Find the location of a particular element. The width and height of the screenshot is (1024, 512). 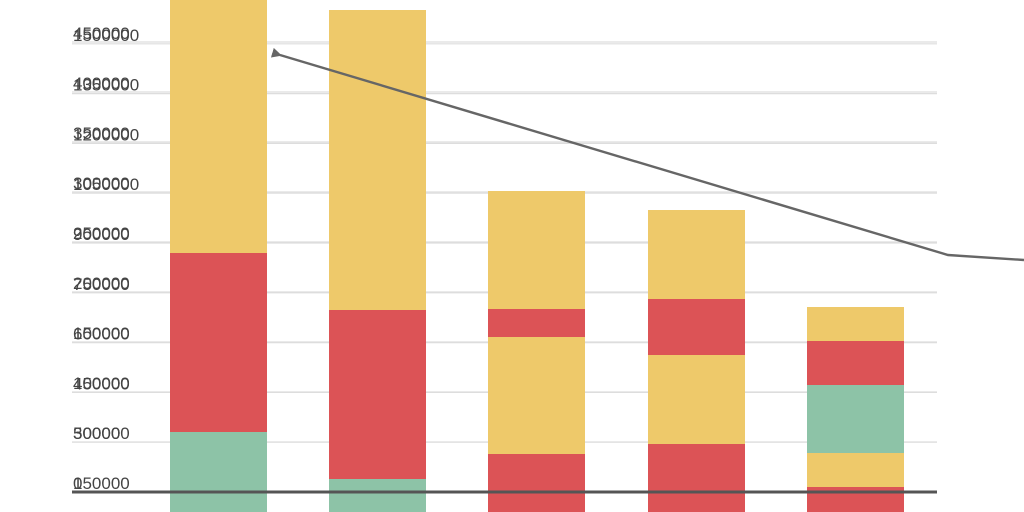

y-tick-label: 1050000 is located at coordinates (106, 184).